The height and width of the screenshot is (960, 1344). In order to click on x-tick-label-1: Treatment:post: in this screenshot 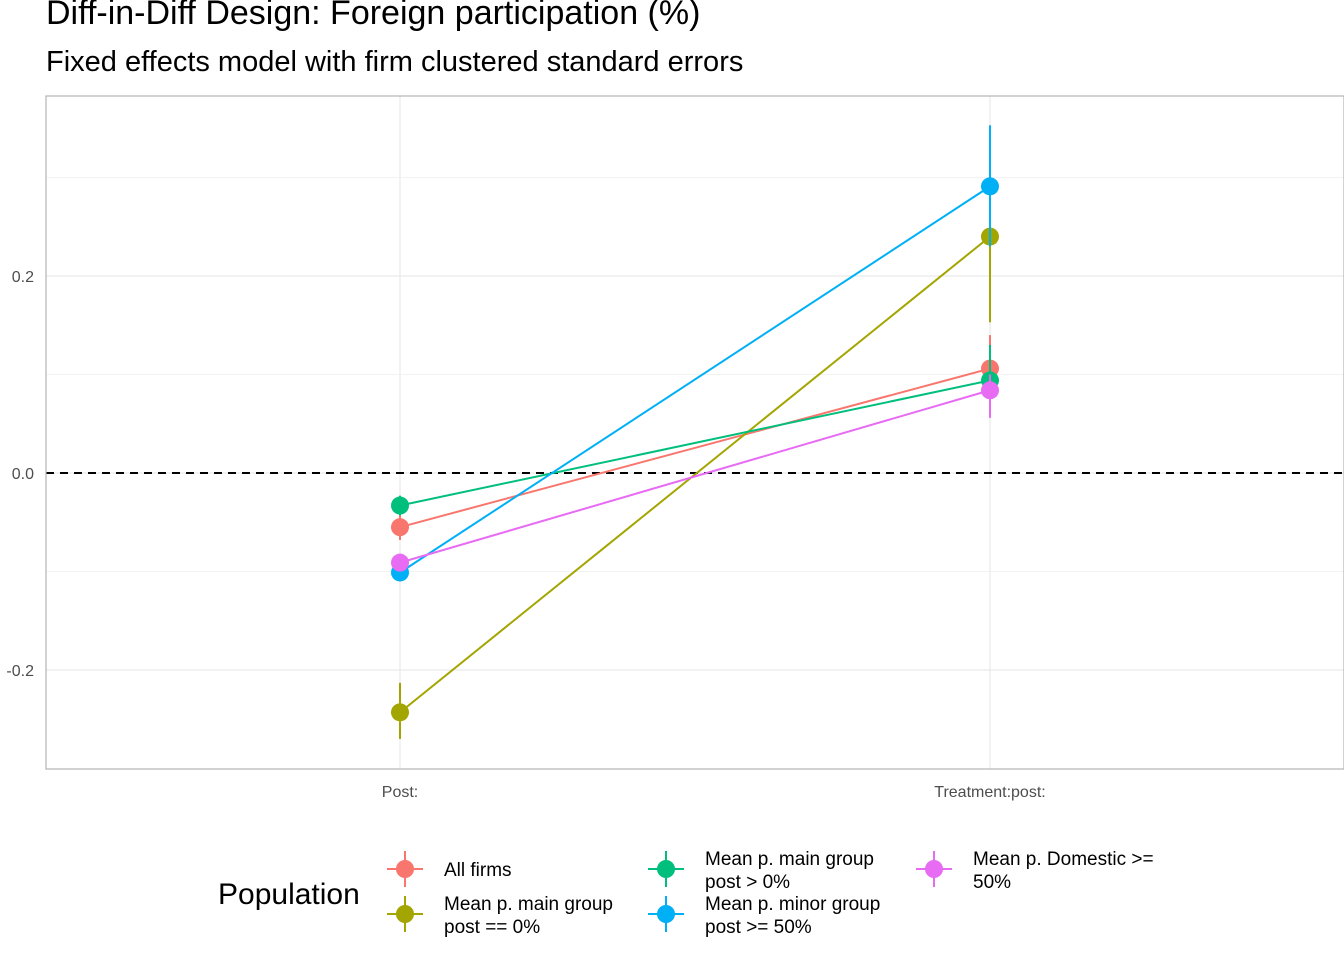, I will do `click(989, 792)`.